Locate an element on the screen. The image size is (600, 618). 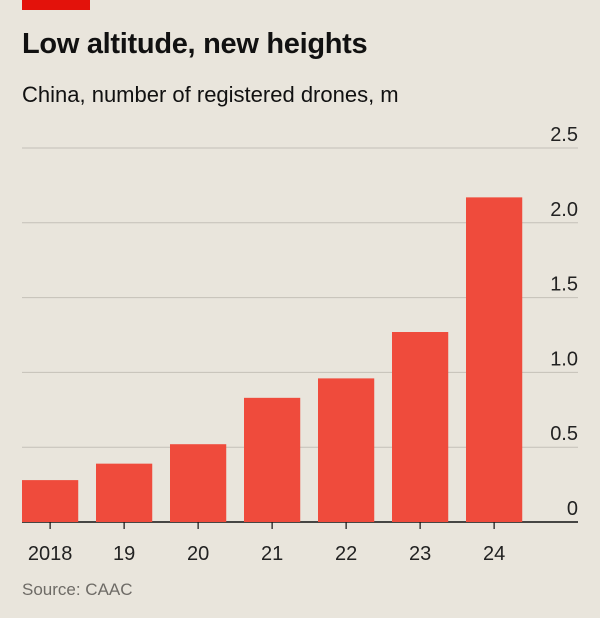
x-tick-label: 22 is located at coordinates (346, 554).